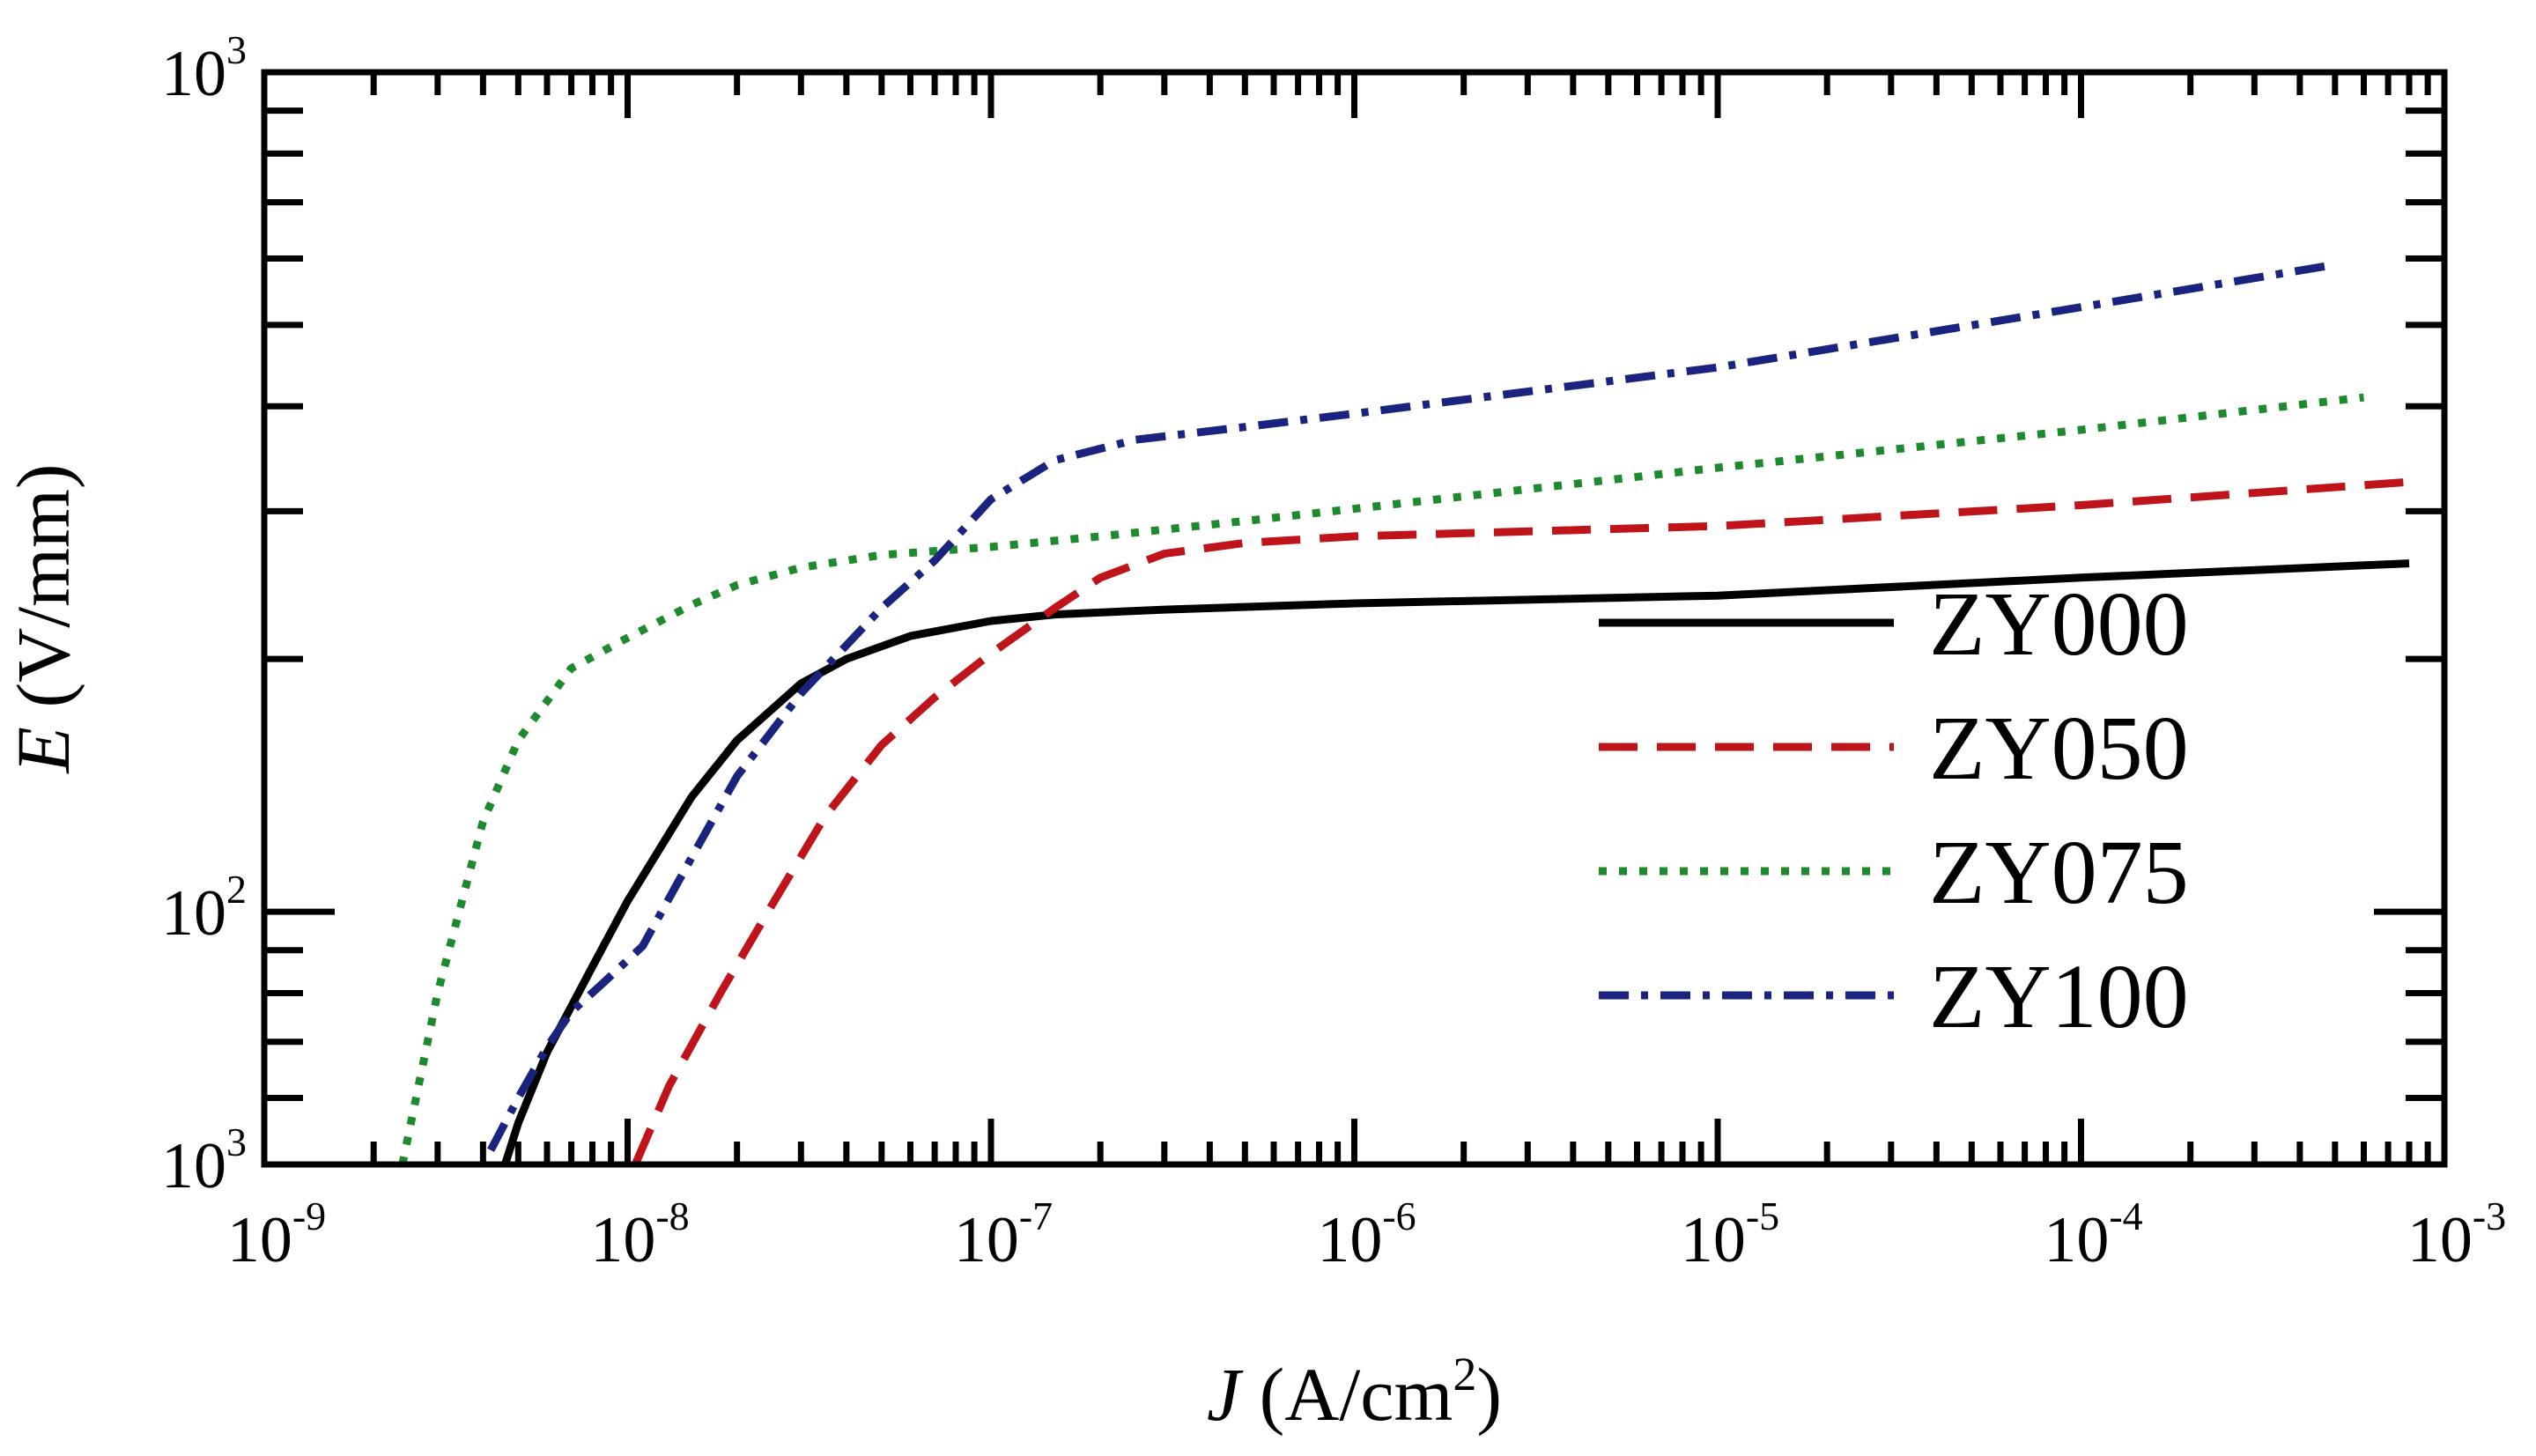 The width and height of the screenshot is (2536, 1456). I want to click on x-tick-labels: 10⁻⁹ 10⁻⁸ 10⁻⁷ 10⁻⁶ 10⁻⁵ 10⁻⁴ 10⁻³, so click(1366, 1235).